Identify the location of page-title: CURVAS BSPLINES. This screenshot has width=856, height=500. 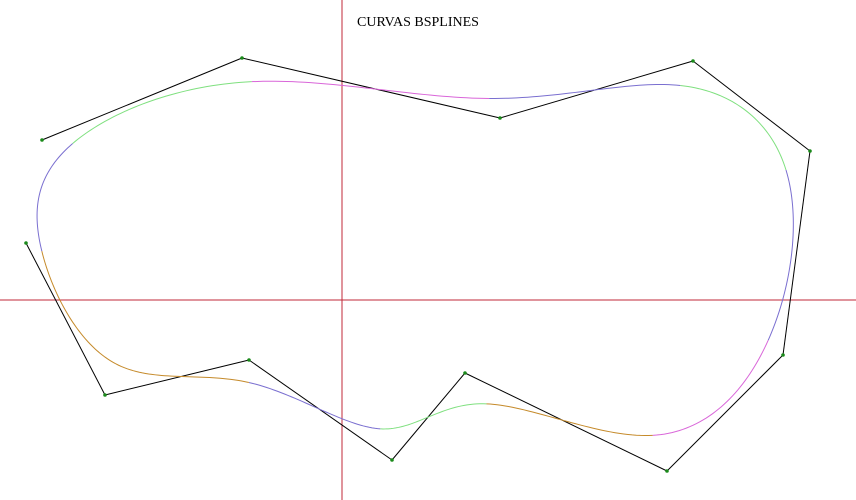
(418, 22).